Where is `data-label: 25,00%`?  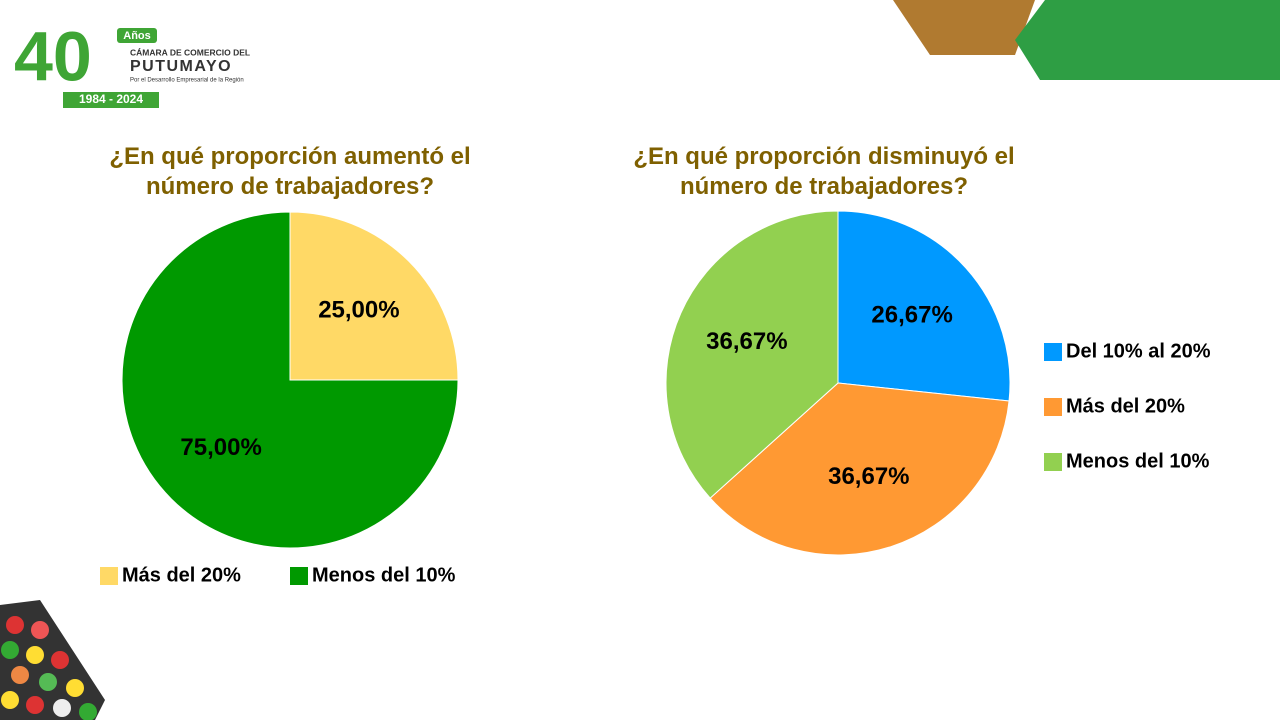 data-label: 25,00% is located at coordinates (358, 309).